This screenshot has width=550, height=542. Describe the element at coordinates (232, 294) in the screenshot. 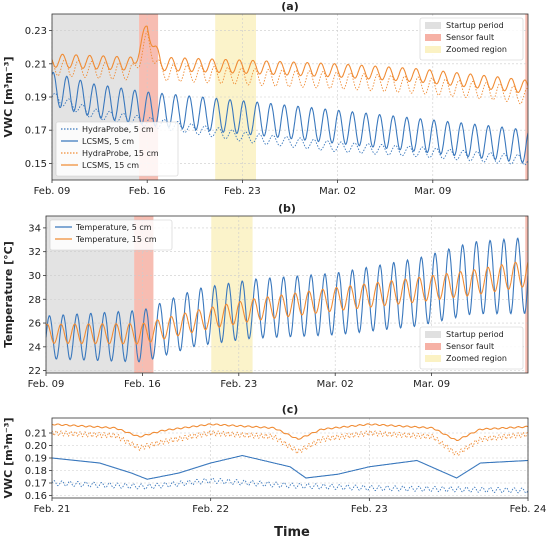

I see `span-zoomed-region` at that location.